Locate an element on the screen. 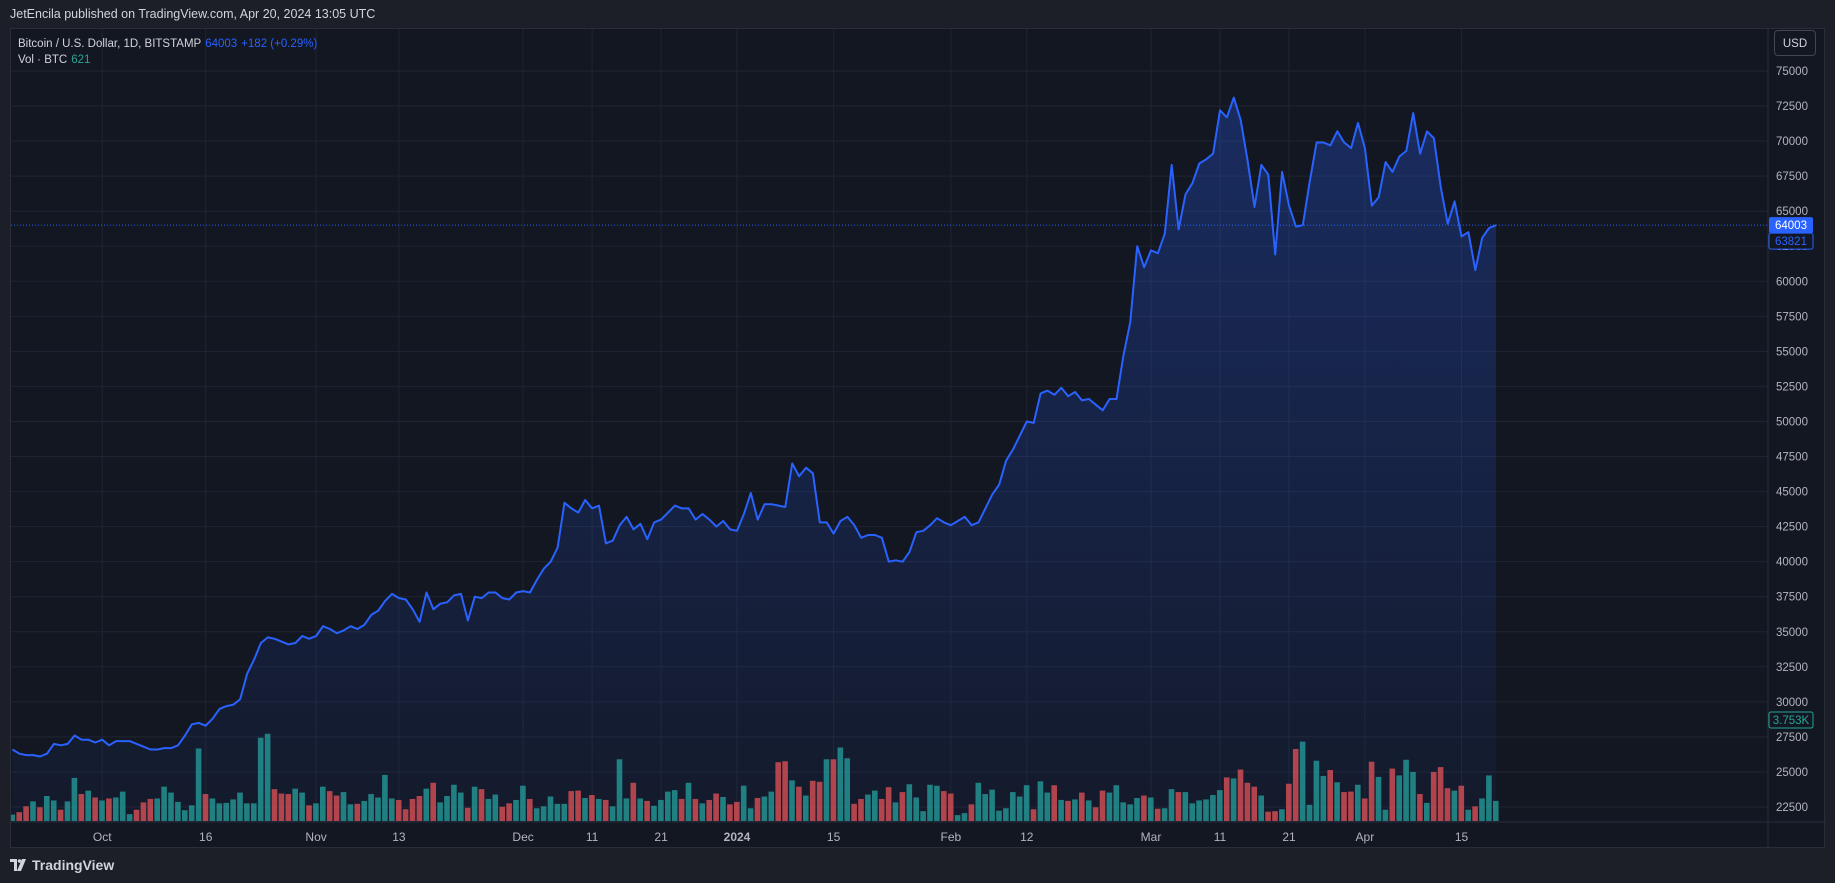  last-price-tag-bg is located at coordinates (1791, 225).